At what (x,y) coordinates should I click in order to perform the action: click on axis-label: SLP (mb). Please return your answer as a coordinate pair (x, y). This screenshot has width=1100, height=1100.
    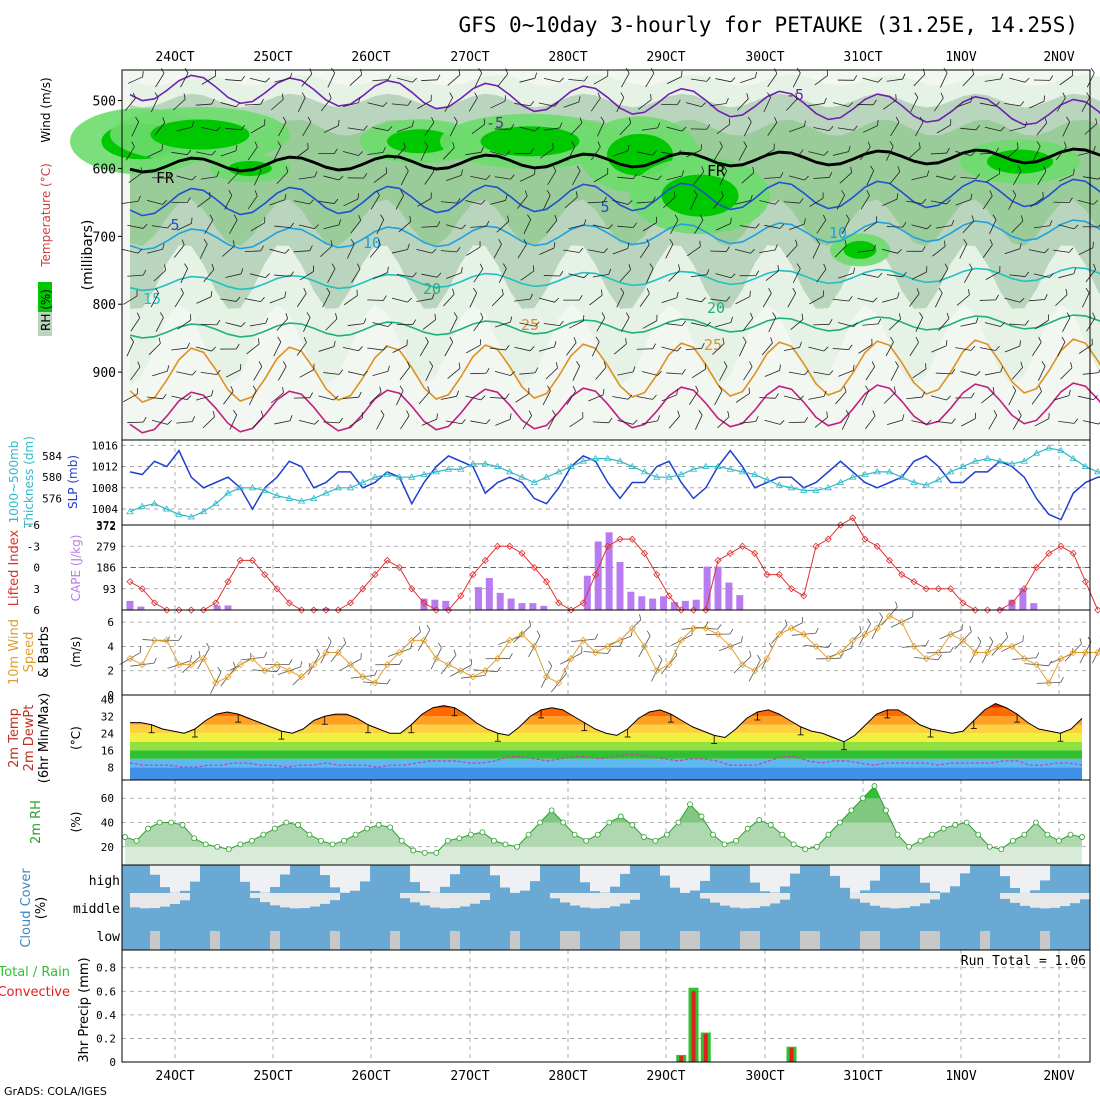
    Looking at the image, I should click on (73, 482).